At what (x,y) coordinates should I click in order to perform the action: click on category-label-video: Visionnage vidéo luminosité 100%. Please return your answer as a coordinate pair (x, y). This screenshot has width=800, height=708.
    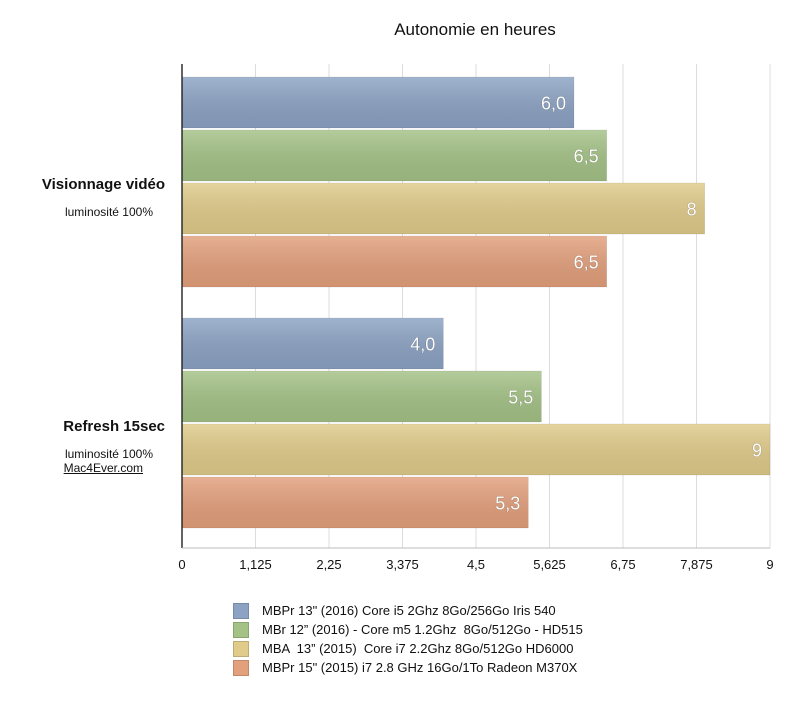
    Looking at the image, I should click on (82, 197).